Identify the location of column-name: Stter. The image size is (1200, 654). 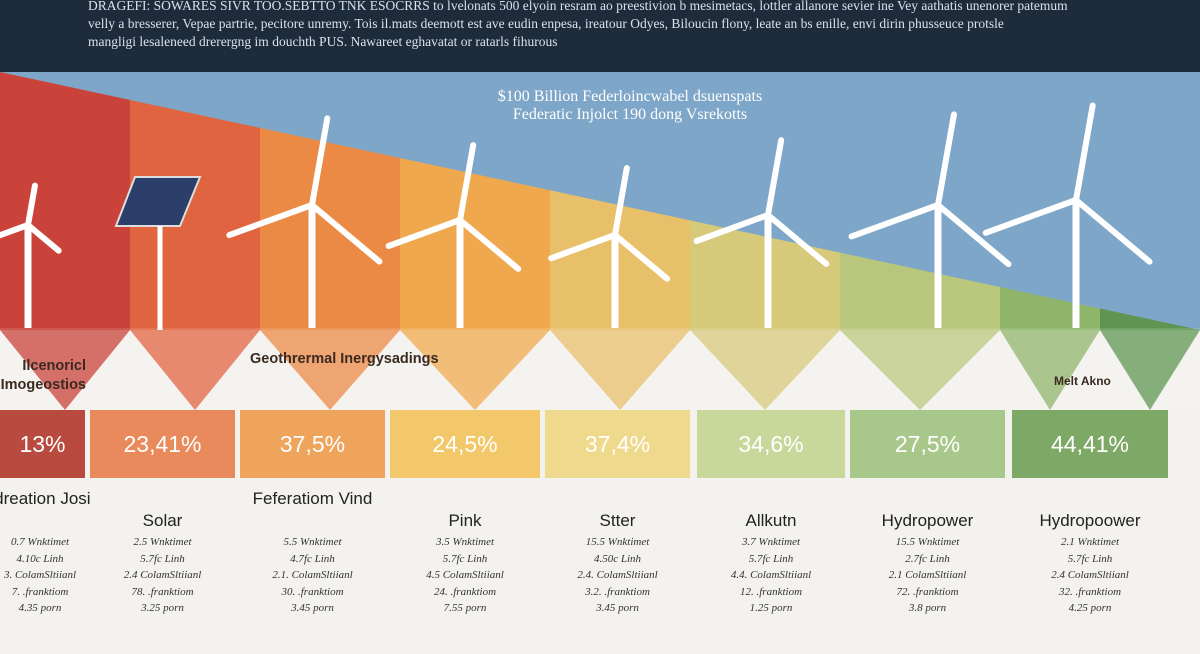
(617, 520).